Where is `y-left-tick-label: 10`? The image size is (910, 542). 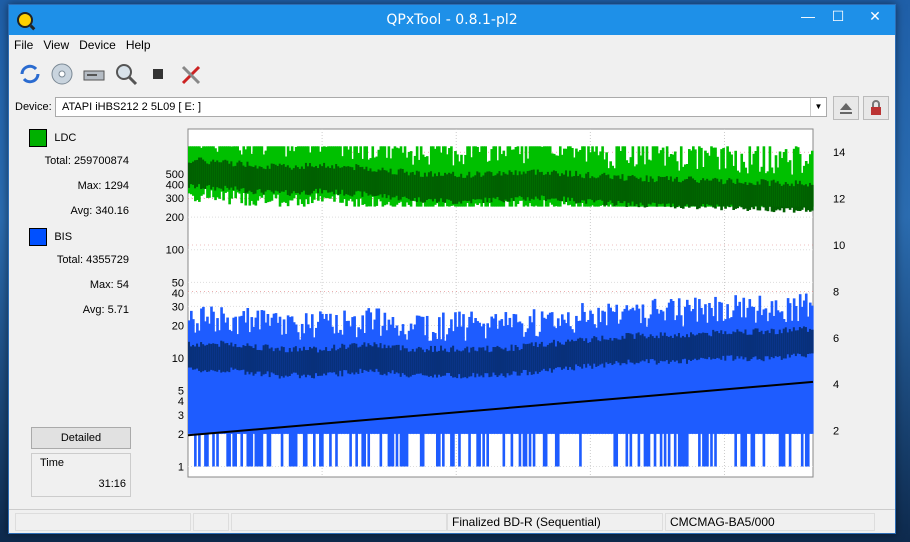 y-left-tick-label: 10 is located at coordinates (178, 359).